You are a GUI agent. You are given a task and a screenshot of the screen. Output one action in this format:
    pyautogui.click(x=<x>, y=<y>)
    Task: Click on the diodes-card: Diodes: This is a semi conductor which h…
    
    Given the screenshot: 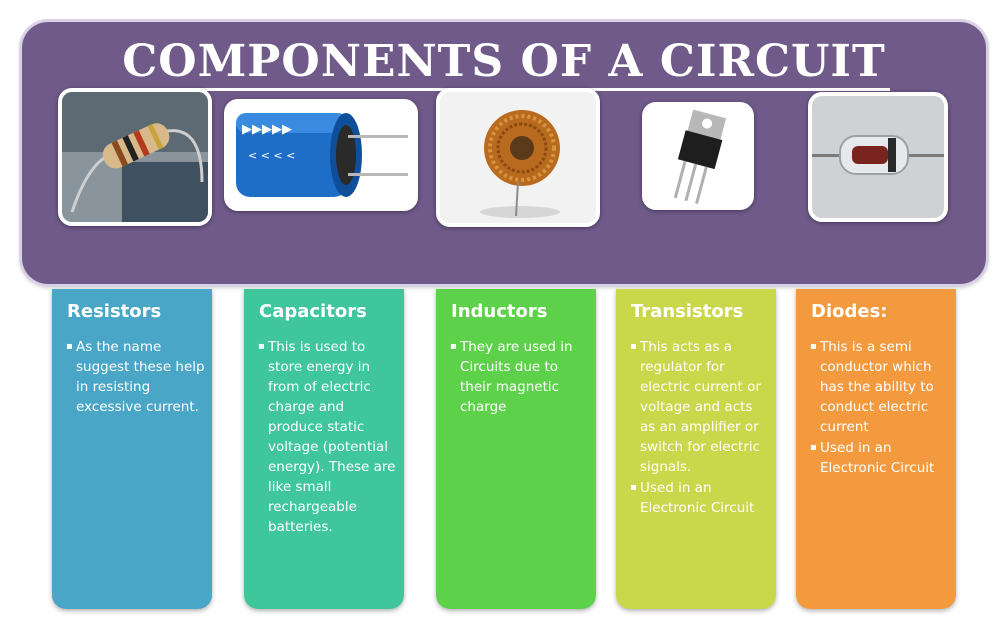 What is the action you would take?
    pyautogui.click(x=876, y=449)
    